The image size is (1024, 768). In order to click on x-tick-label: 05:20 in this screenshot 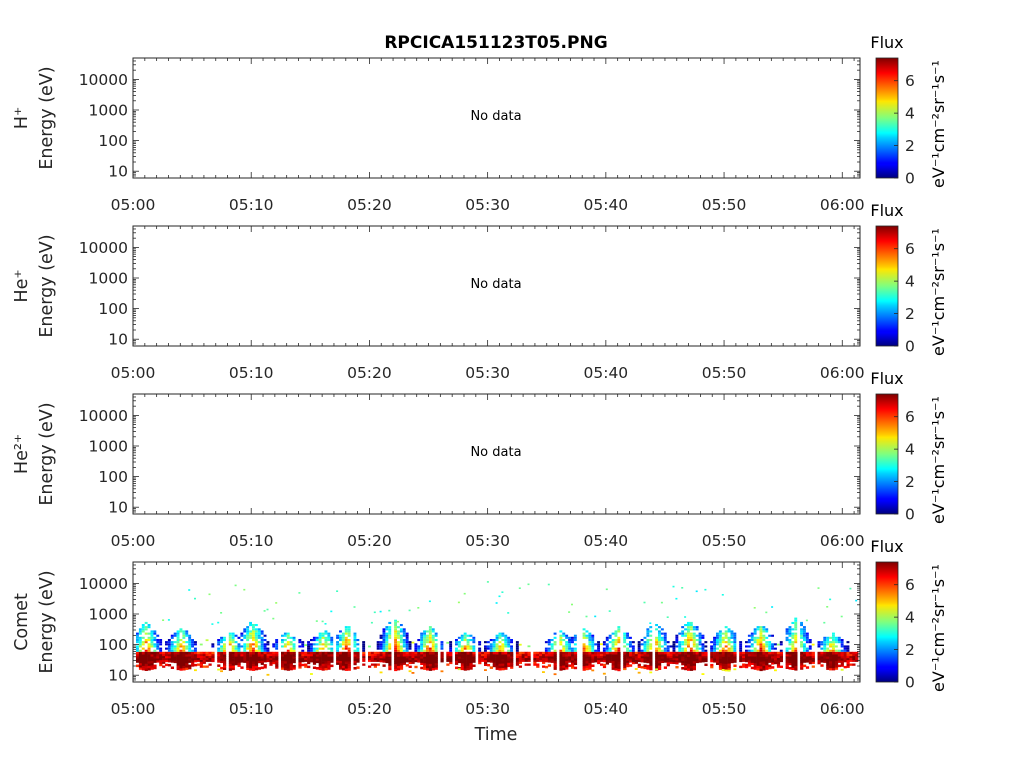, I will do `click(369, 709)`.